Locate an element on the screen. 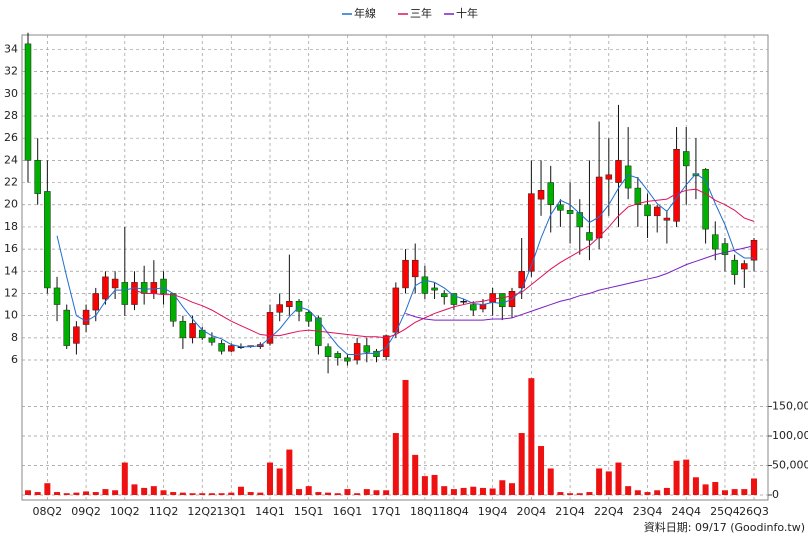  x-tick-label: 11Q2 is located at coordinates (164, 511).